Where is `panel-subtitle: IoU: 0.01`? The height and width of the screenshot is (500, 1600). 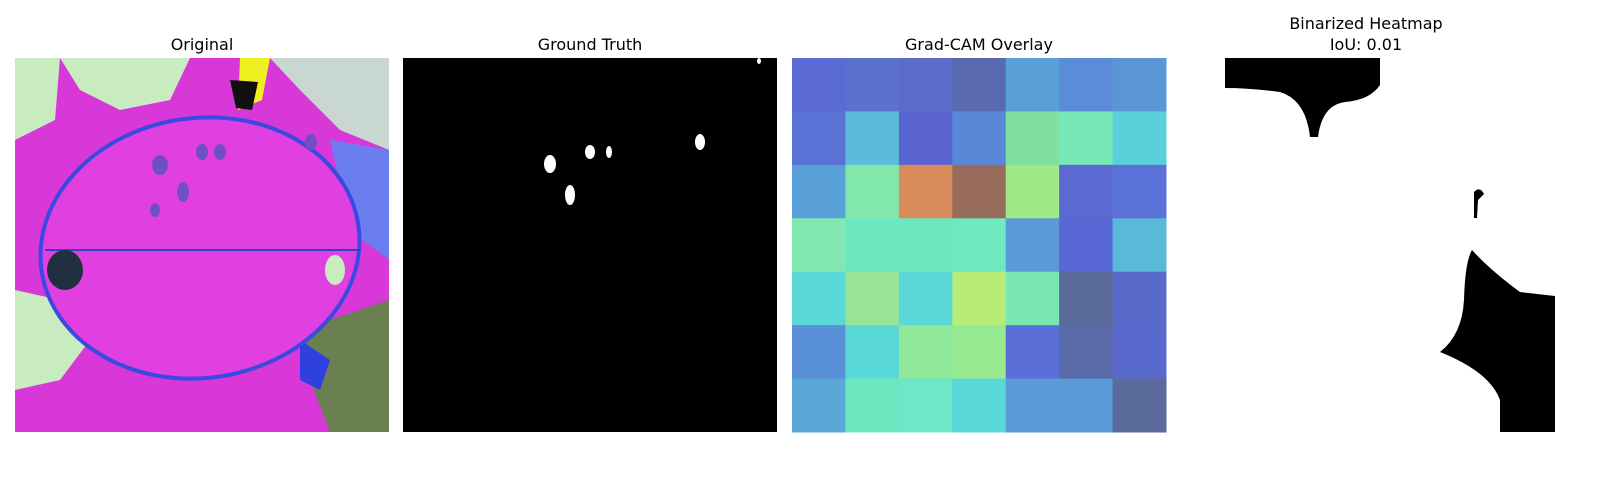
panel-subtitle: IoU: 0.01 is located at coordinates (1366, 44).